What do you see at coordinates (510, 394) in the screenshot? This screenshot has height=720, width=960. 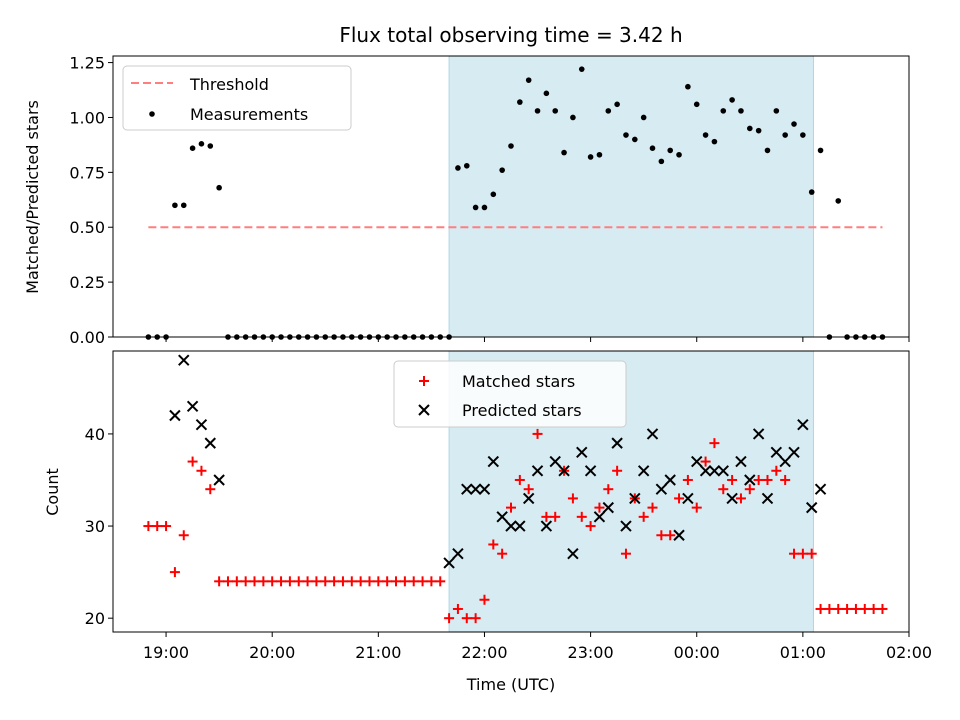 I see `bottom-legend-box` at bounding box center [510, 394].